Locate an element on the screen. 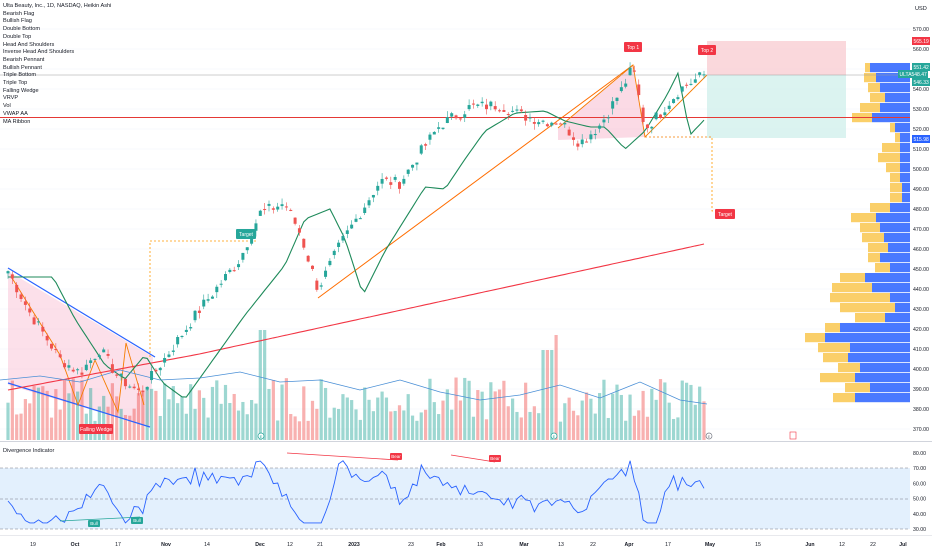 This screenshot has height=550, width=932. price-tick: 540.00 is located at coordinates (921, 90).